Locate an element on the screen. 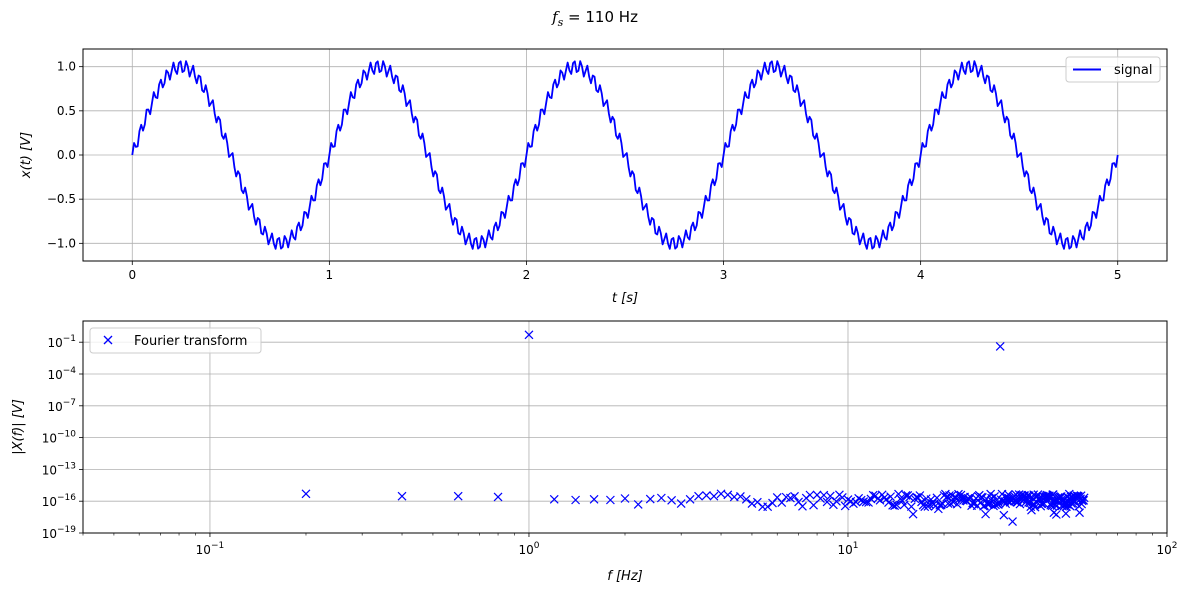  legend-label-signal: signal is located at coordinates (1133, 70).